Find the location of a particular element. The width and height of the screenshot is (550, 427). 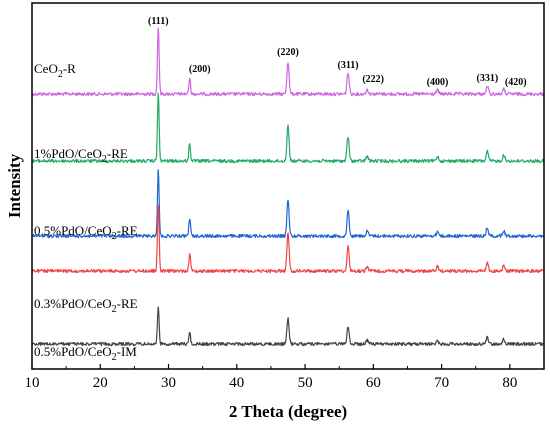

series-label-main: 0.3%PdO/CeO is located at coordinates (73, 303).